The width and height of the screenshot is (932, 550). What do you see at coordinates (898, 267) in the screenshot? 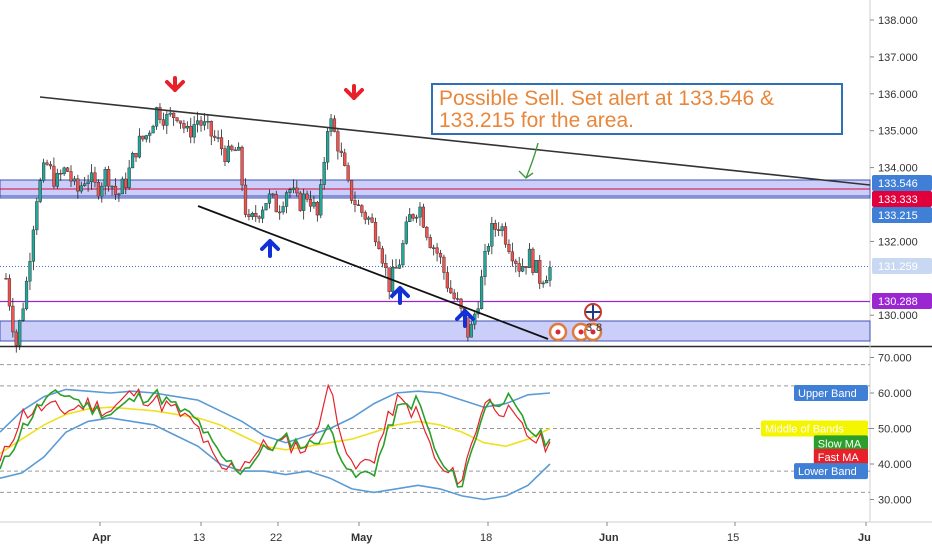
I see `price-badge-label: 131.259` at bounding box center [898, 267].